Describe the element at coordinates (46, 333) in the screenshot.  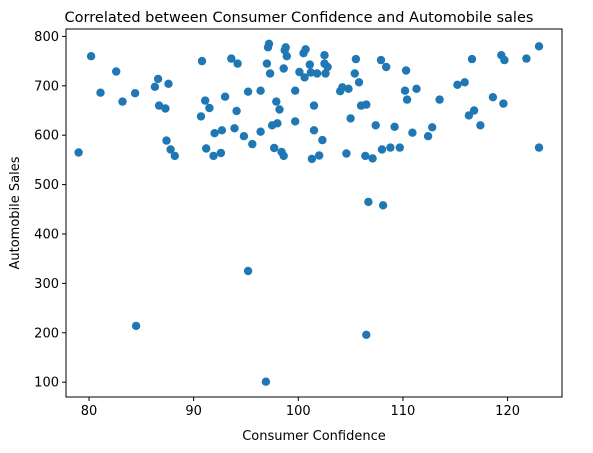
I see `y-tick-label: 200` at that location.